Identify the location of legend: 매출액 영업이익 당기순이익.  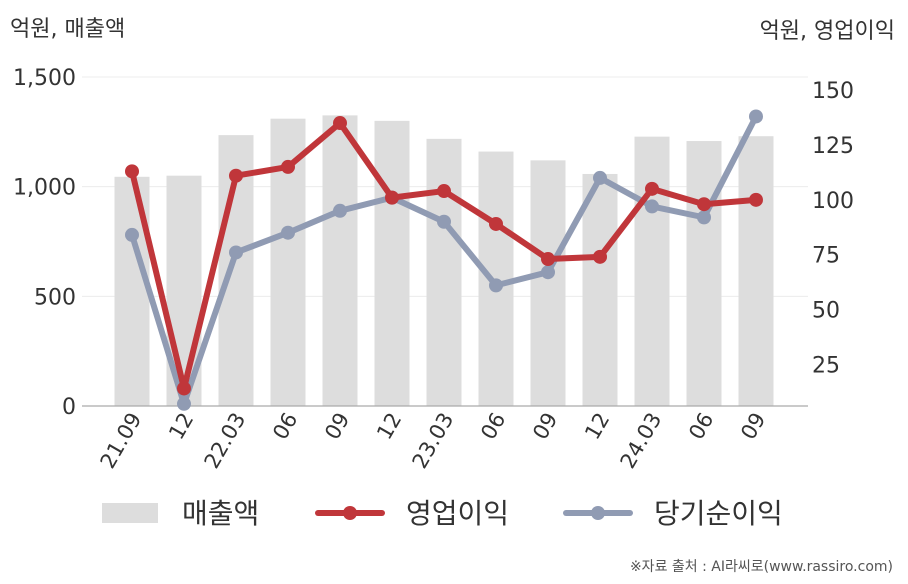
(442, 513).